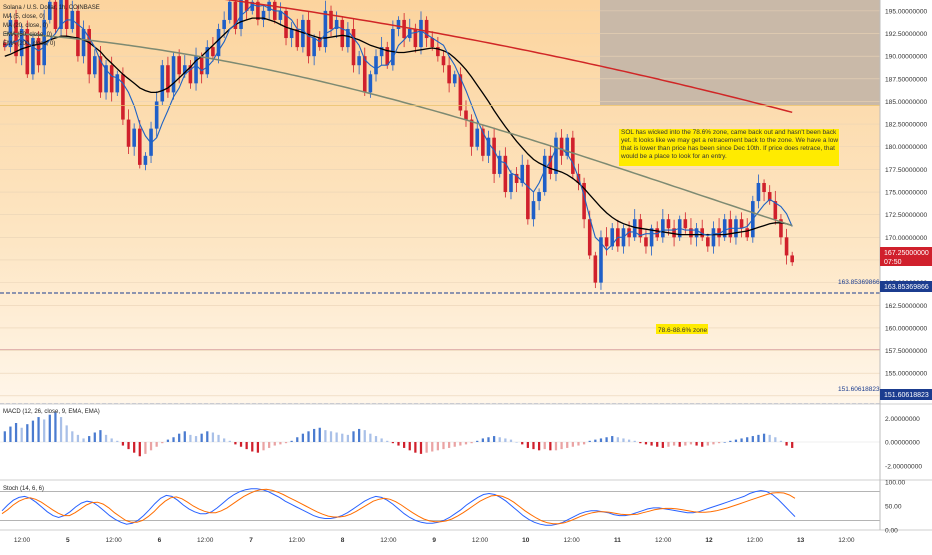 The height and width of the screenshot is (555, 932). What do you see at coordinates (508, 57) in the screenshot?
I see `ema200-line` at bounding box center [508, 57].